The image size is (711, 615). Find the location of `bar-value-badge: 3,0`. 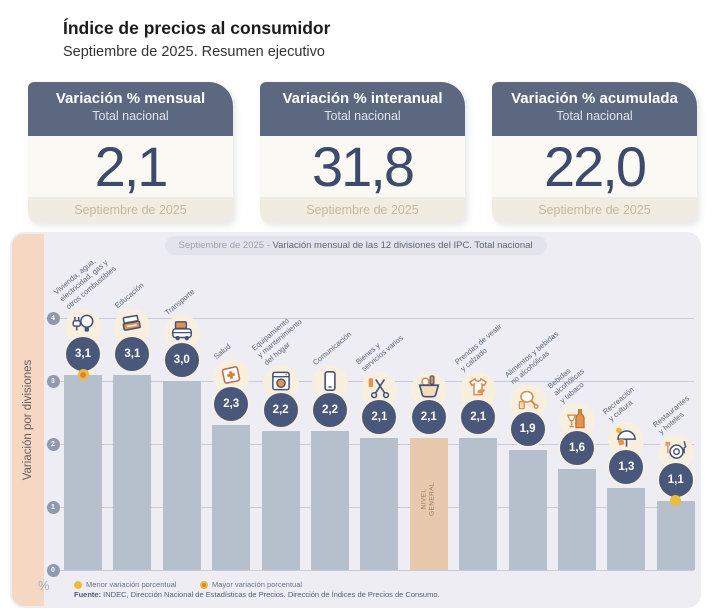

bar-value-badge: 3,0 is located at coordinates (181, 360).